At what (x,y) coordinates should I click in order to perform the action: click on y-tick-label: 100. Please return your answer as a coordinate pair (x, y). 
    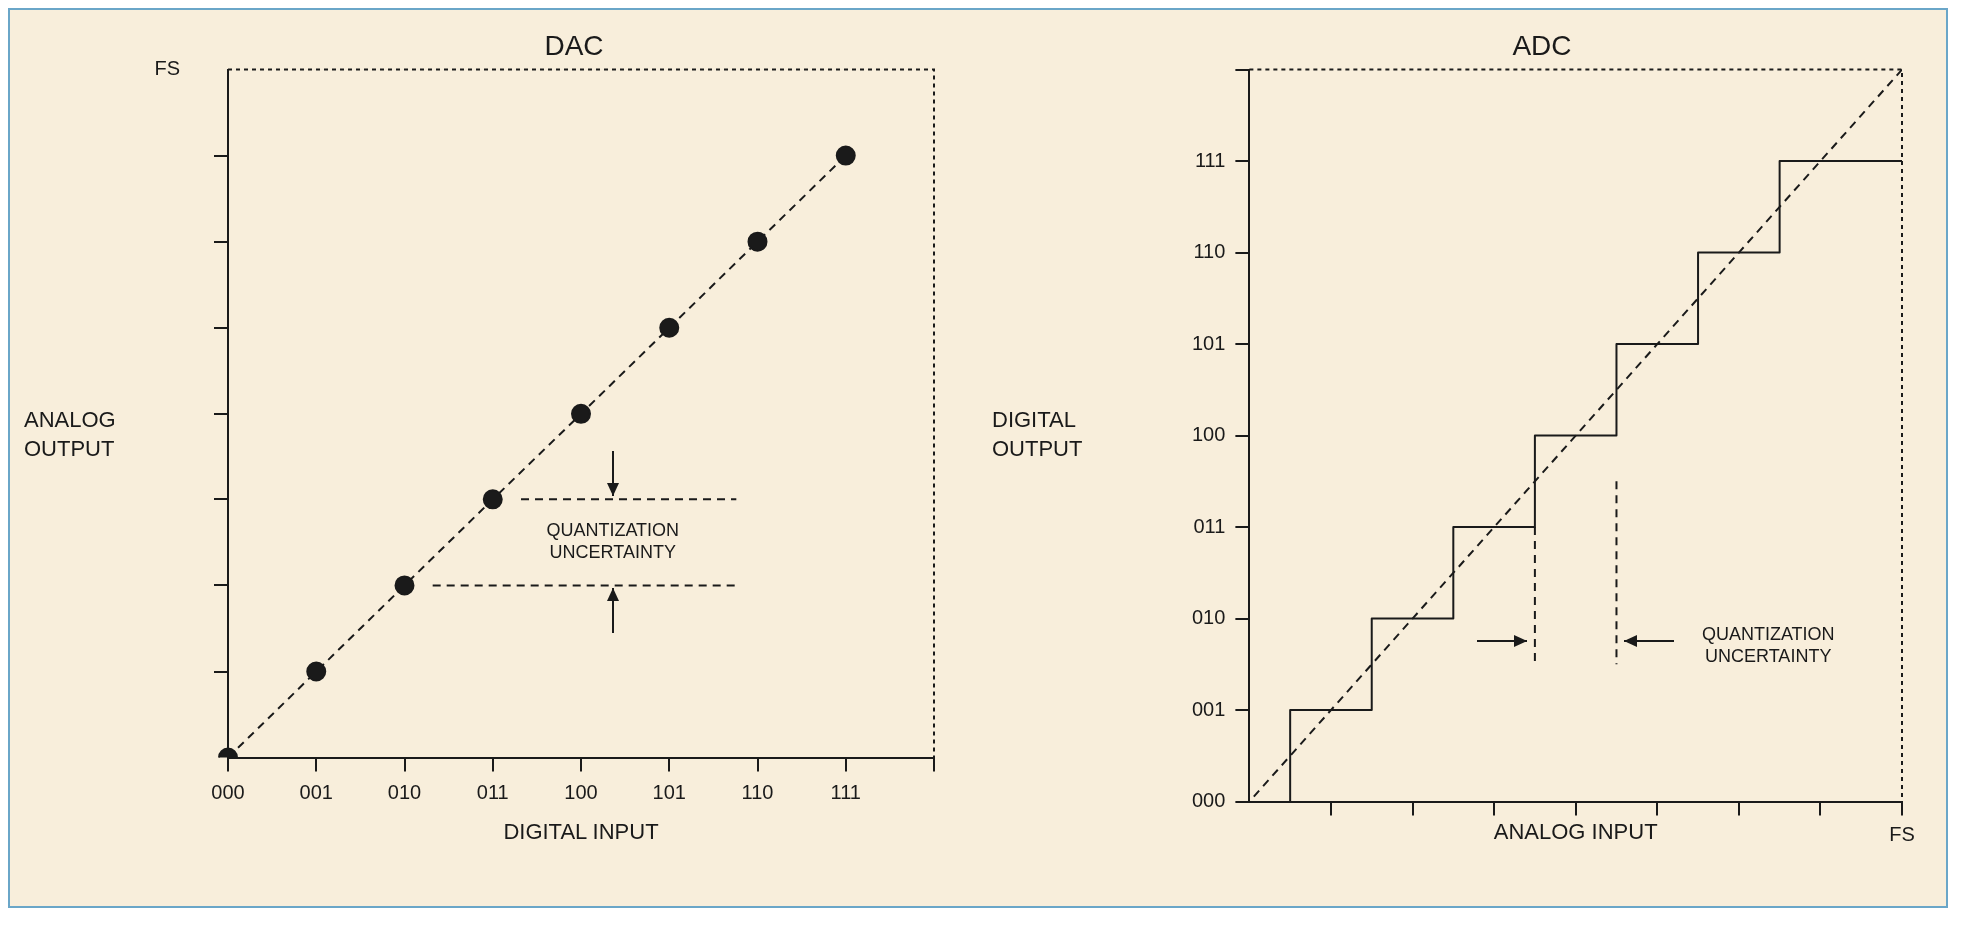
    Looking at the image, I should click on (1208, 434).